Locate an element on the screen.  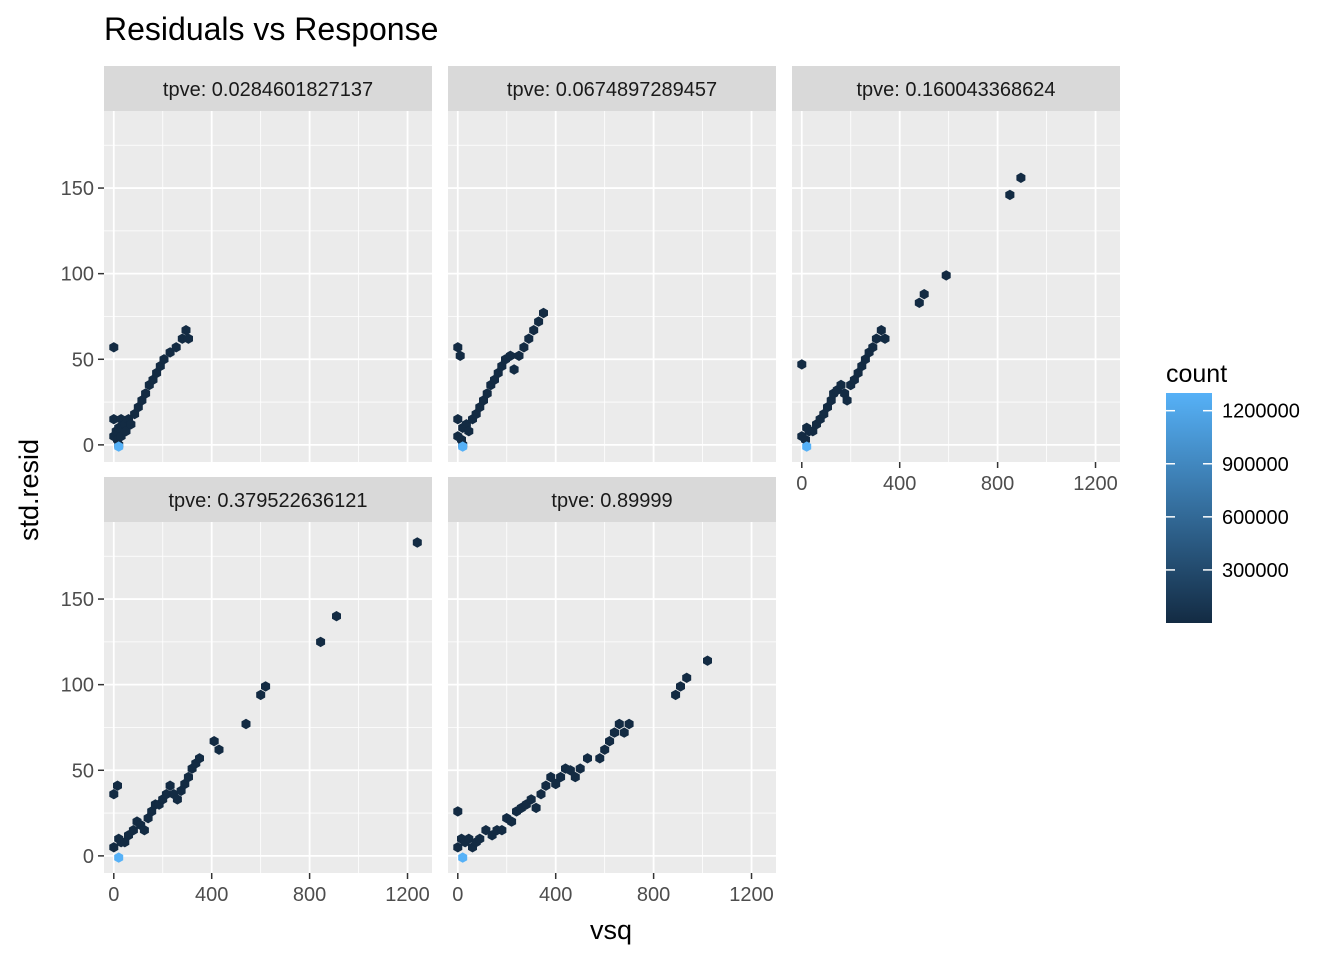
facet-label: tpve: 0.89999 is located at coordinates (611, 501).